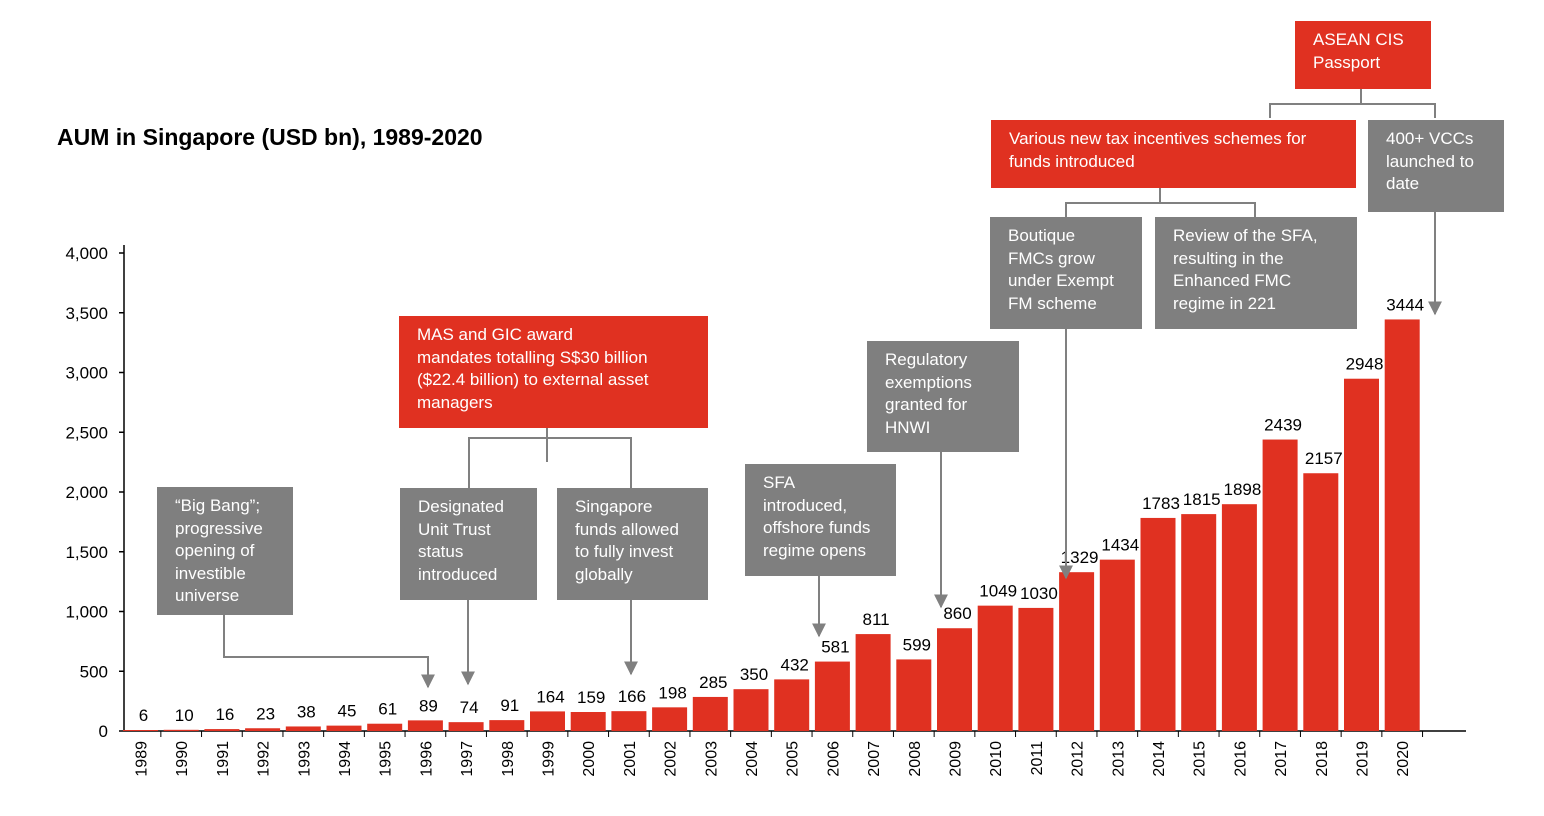 This screenshot has width=1544, height=816. Describe the element at coordinates (385, 727) in the screenshot. I see `bar-1995` at that location.